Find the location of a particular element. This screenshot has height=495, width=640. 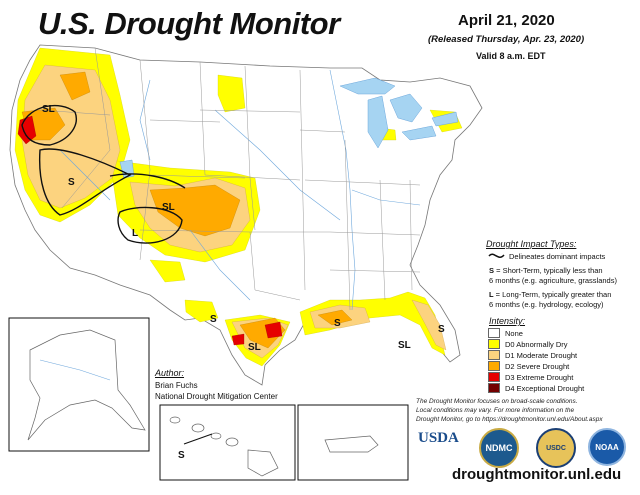

long-term-line1: L = Long-Term, typically greater than is located at coordinates (550, 294).